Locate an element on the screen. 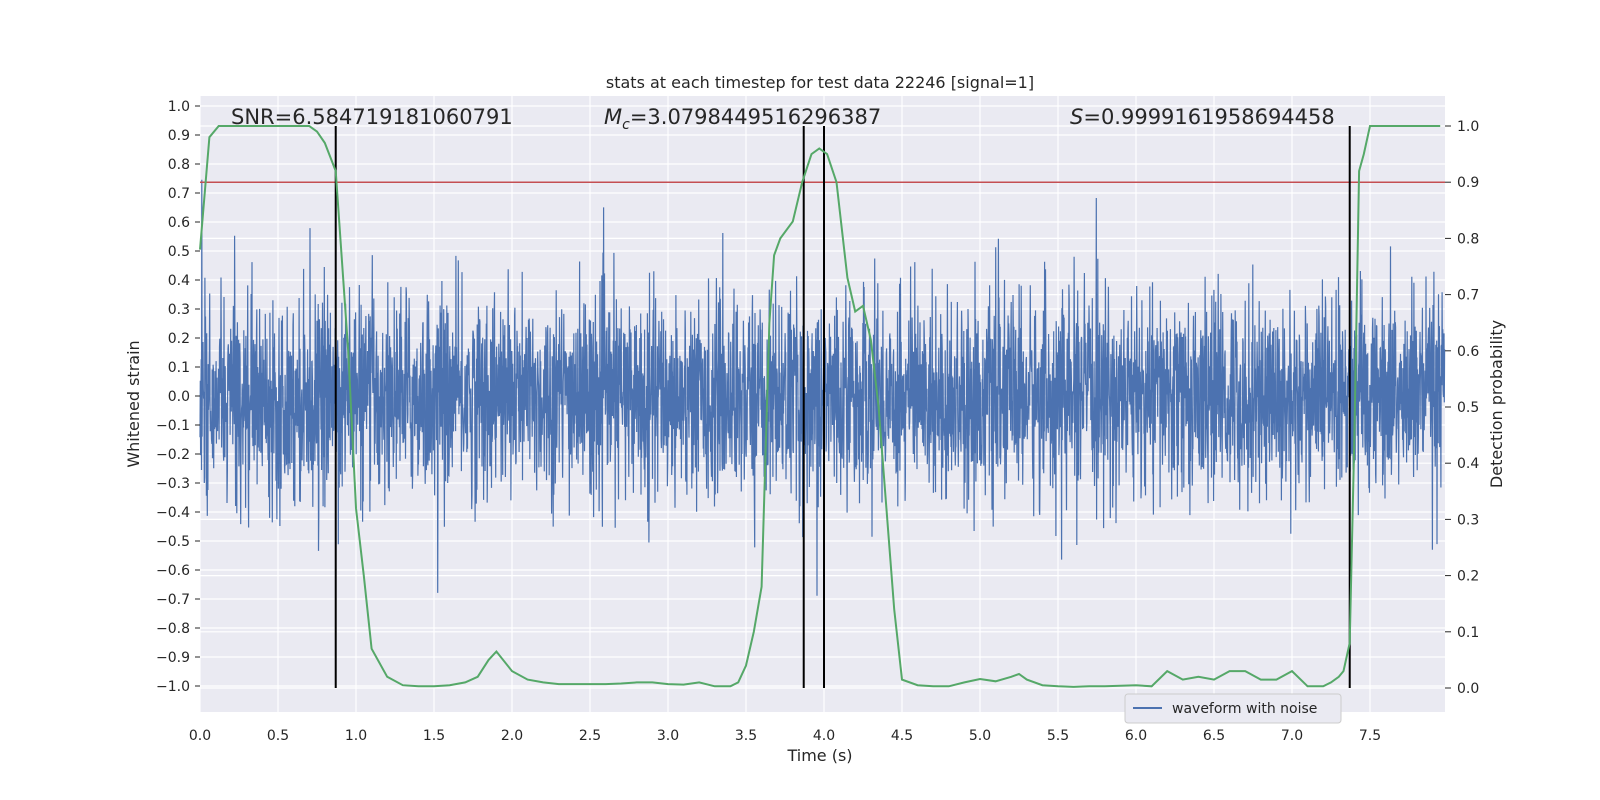 Image resolution: width=1600 pixels, height=800 pixels. legend-entry: waveform with noise is located at coordinates (1244, 709).